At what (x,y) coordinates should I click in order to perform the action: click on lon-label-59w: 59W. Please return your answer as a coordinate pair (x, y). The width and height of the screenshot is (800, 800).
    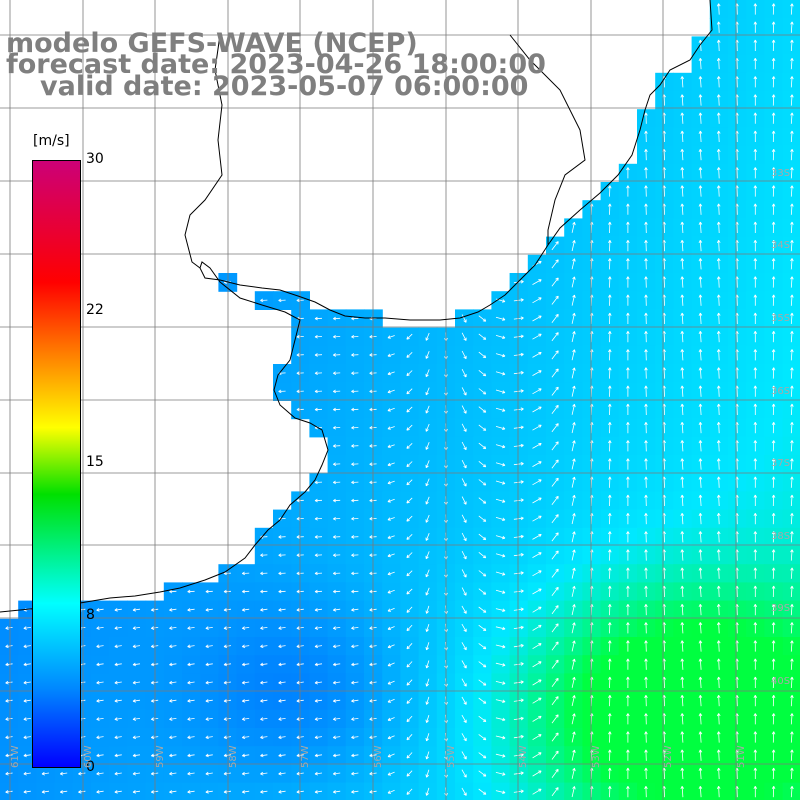
    Looking at the image, I should click on (160, 756).